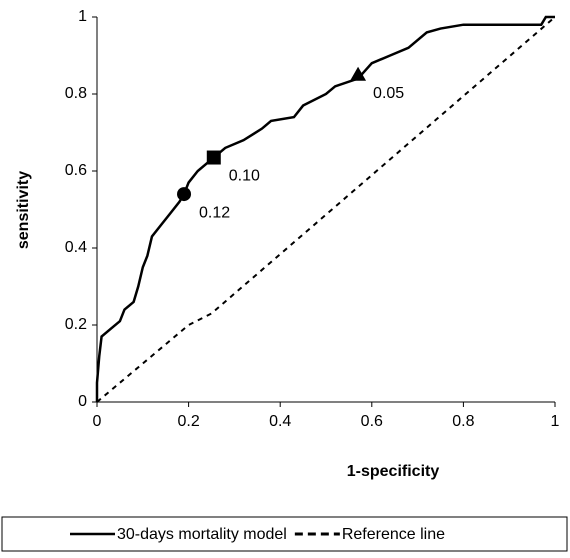  Describe the element at coordinates (280, 421) in the screenshot. I see `x-tick-label: 0.4` at that location.